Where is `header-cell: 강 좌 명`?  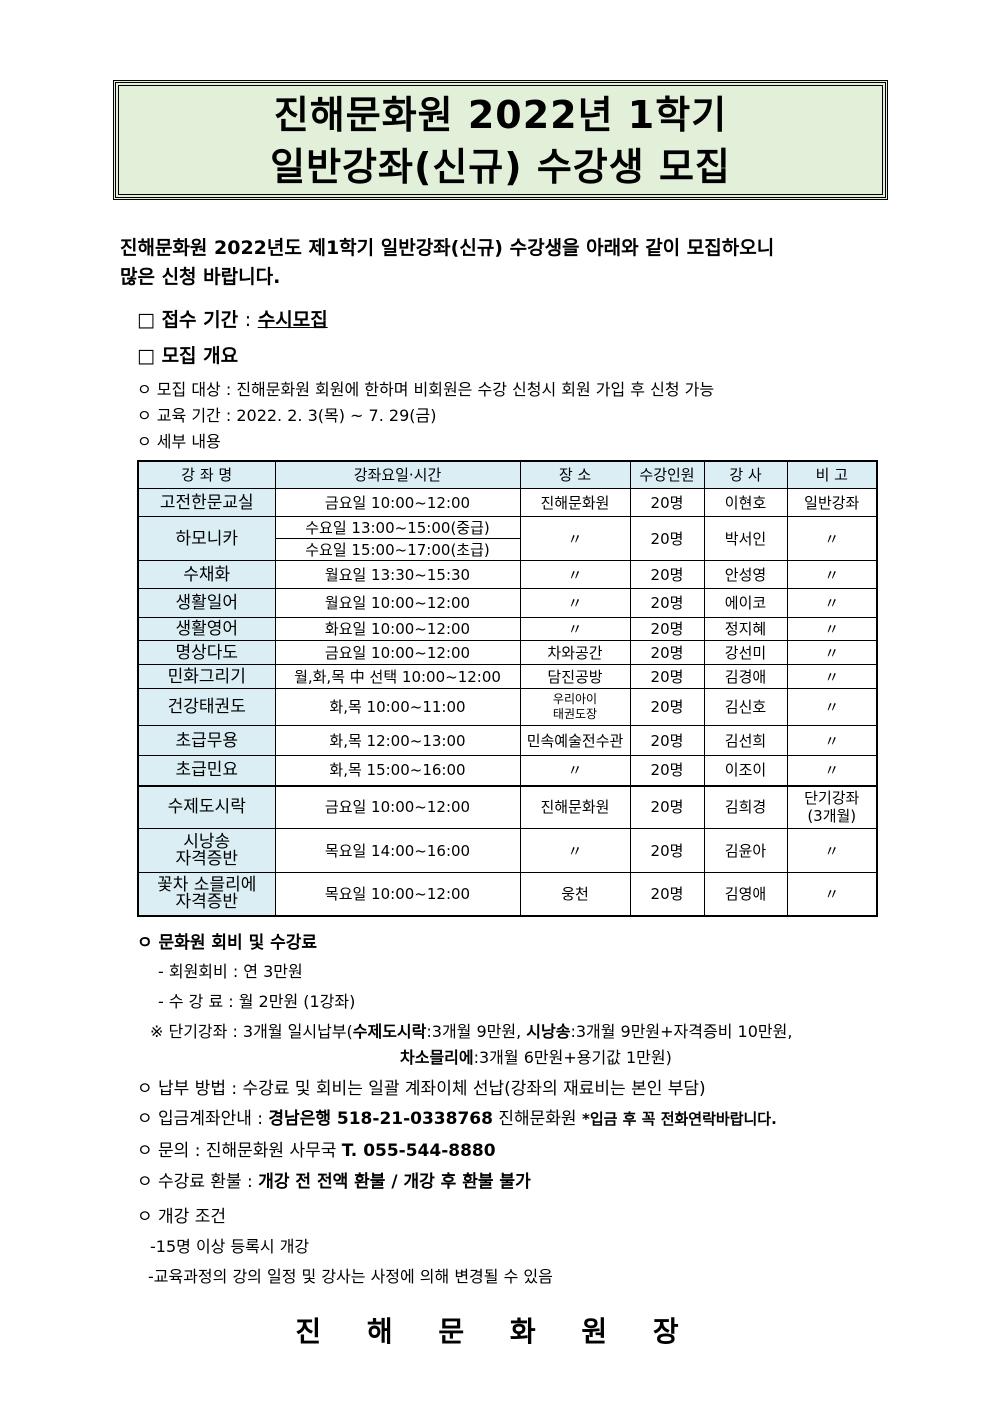
header-cell: 강 좌 명 is located at coordinates (206, 474).